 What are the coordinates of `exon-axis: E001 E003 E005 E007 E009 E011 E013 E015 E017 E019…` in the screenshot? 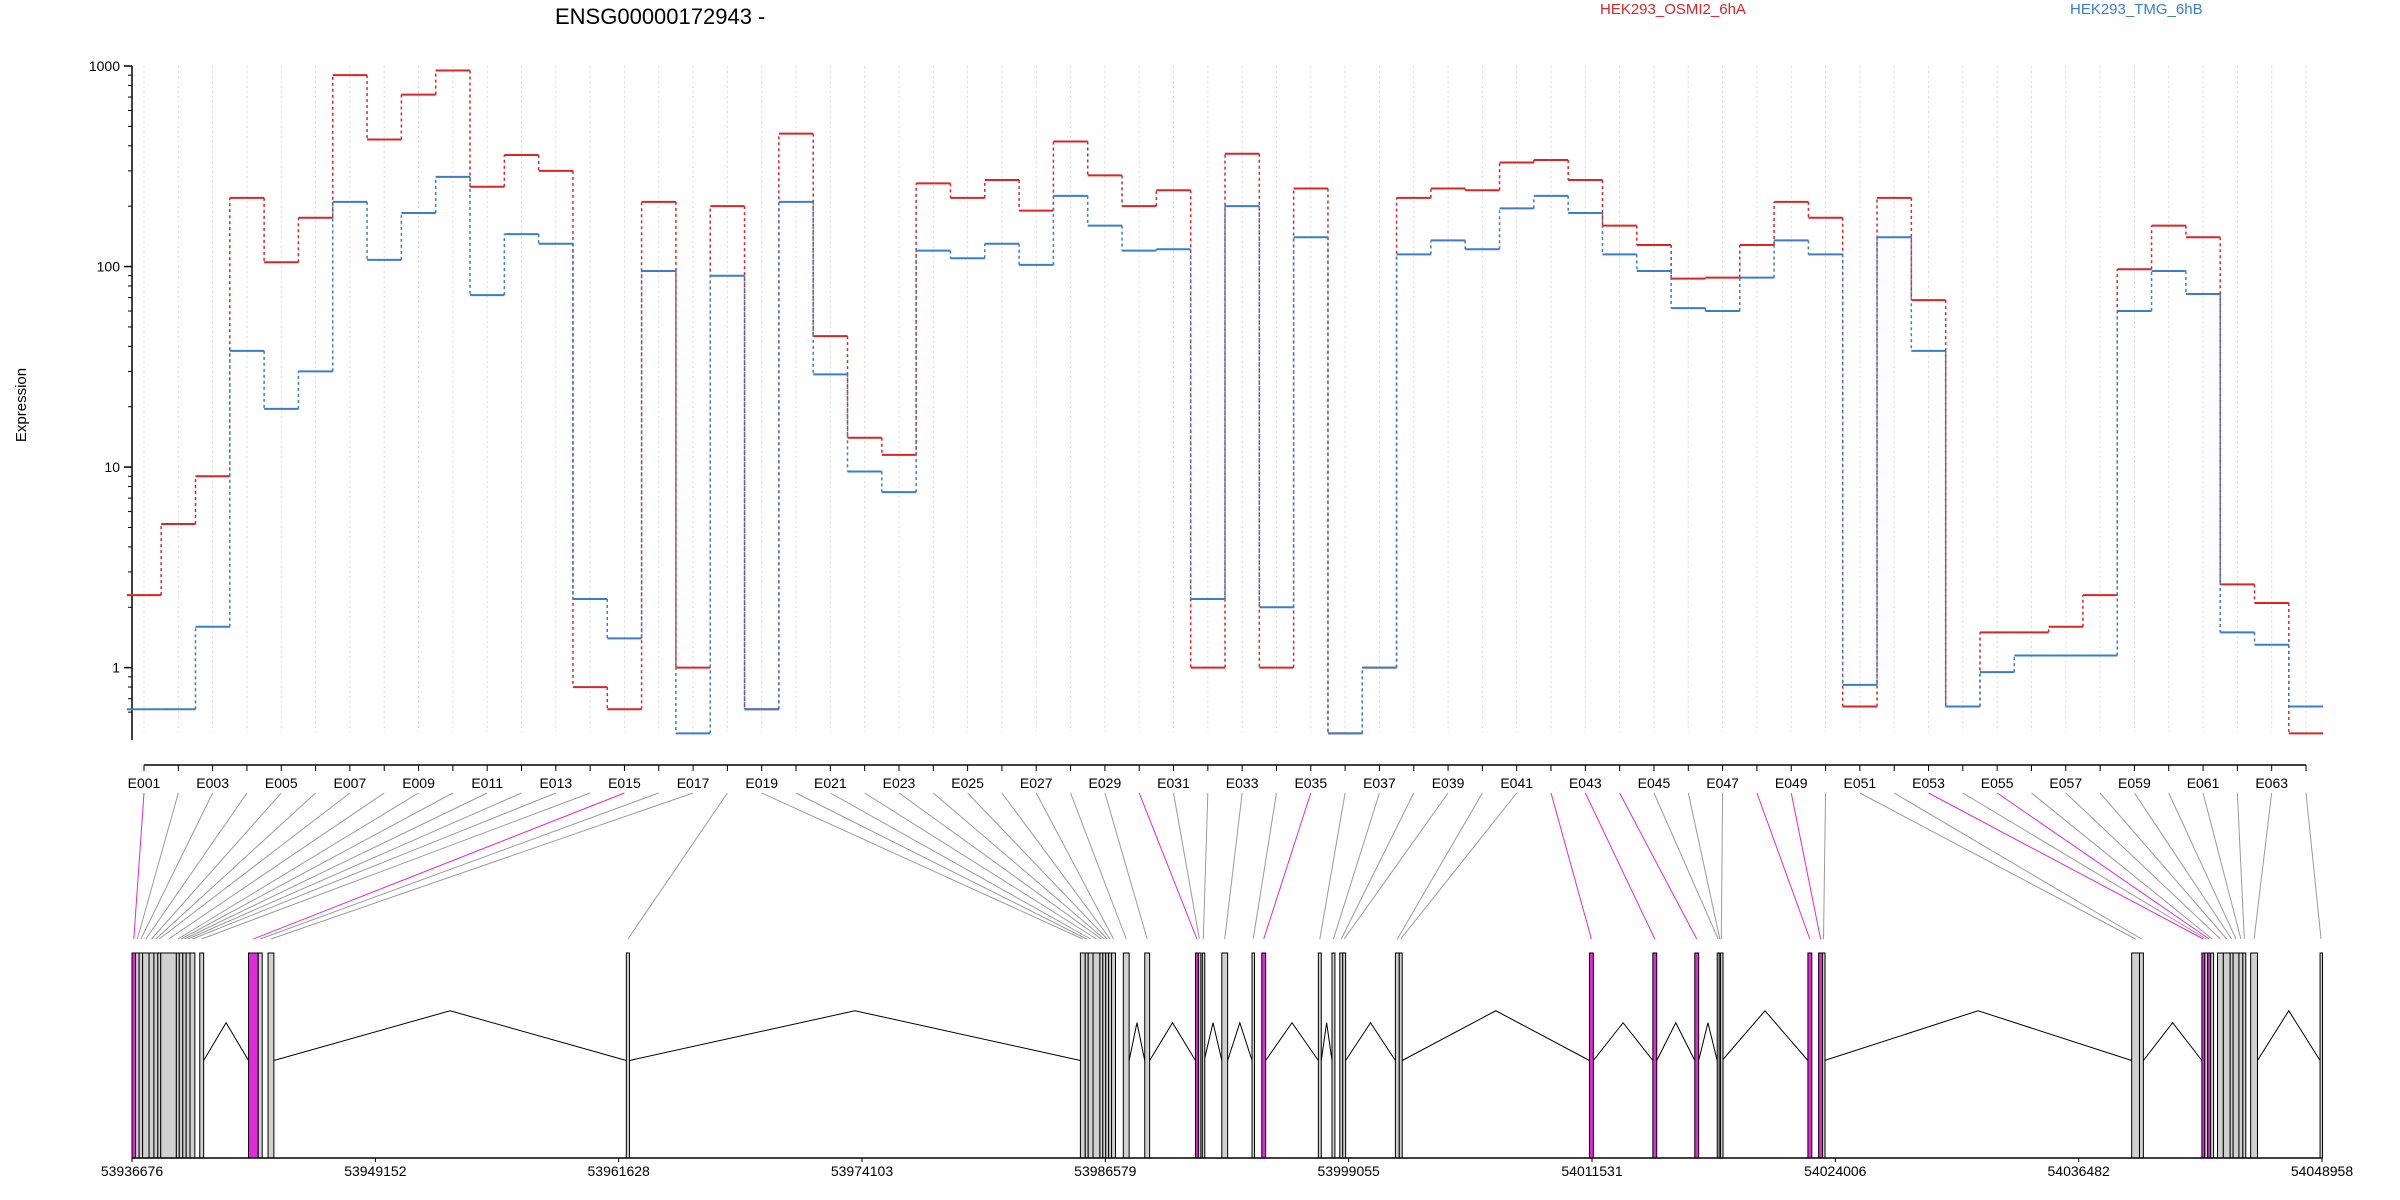 It's located at (1217, 777).